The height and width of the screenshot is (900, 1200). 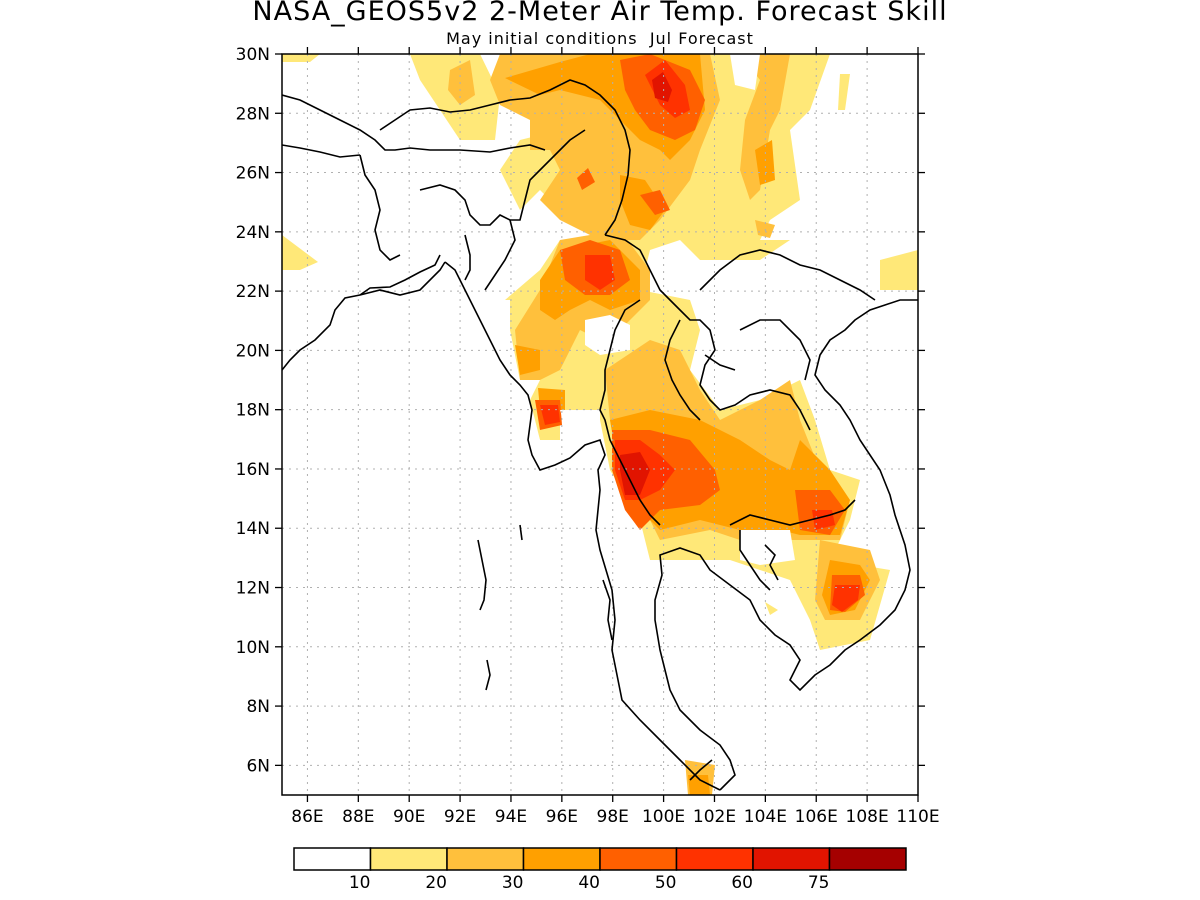 What do you see at coordinates (253, 233) in the screenshot?
I see `y-tick-label: 24N` at bounding box center [253, 233].